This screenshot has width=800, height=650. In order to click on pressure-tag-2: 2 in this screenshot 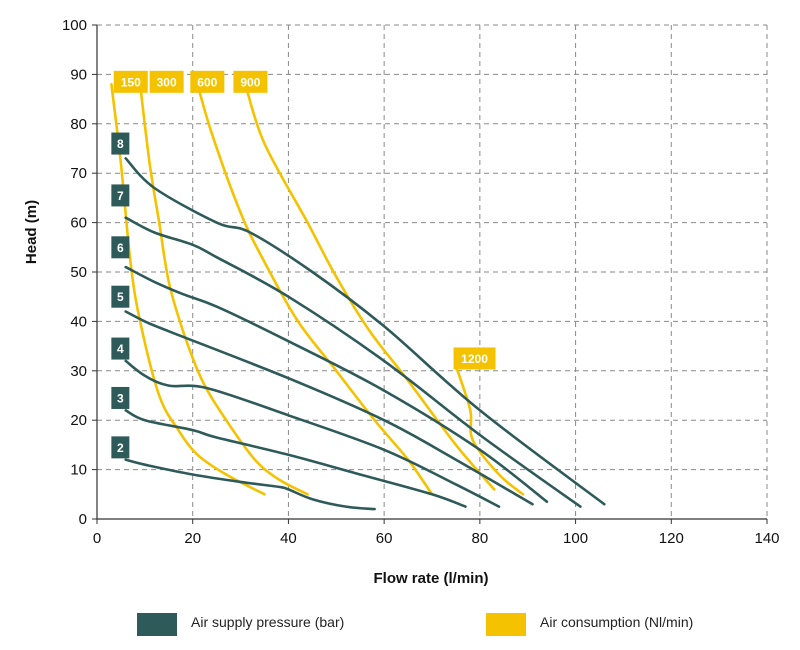, I will do `click(120, 447)`.